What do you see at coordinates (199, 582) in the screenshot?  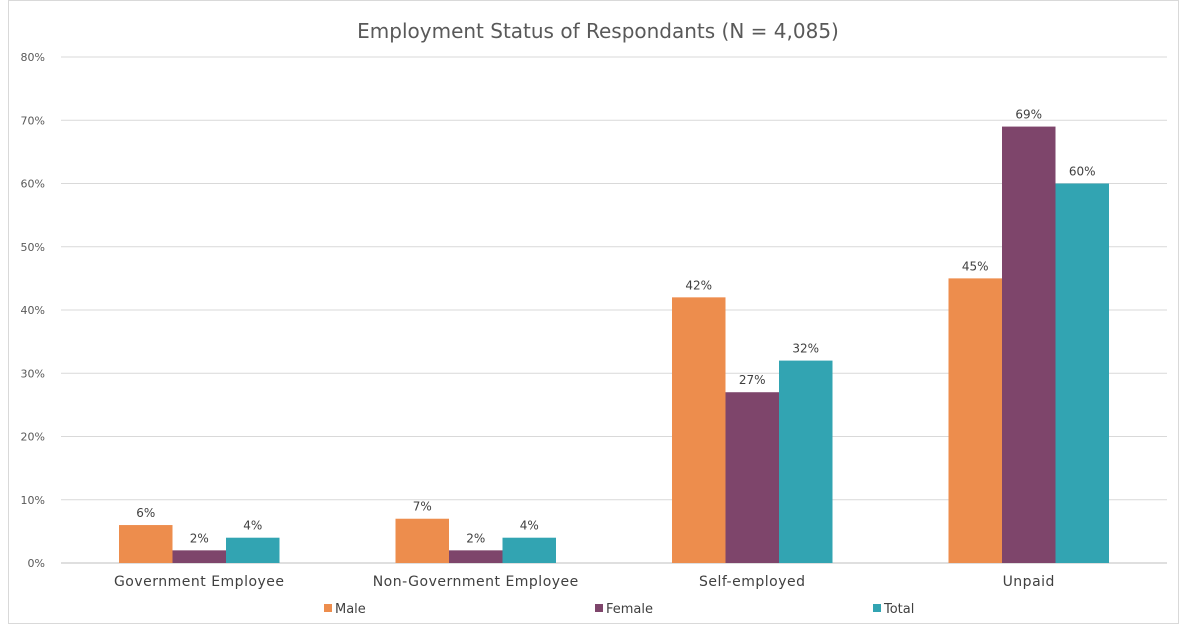 I see `x-category-label: Government Employee` at bounding box center [199, 582].